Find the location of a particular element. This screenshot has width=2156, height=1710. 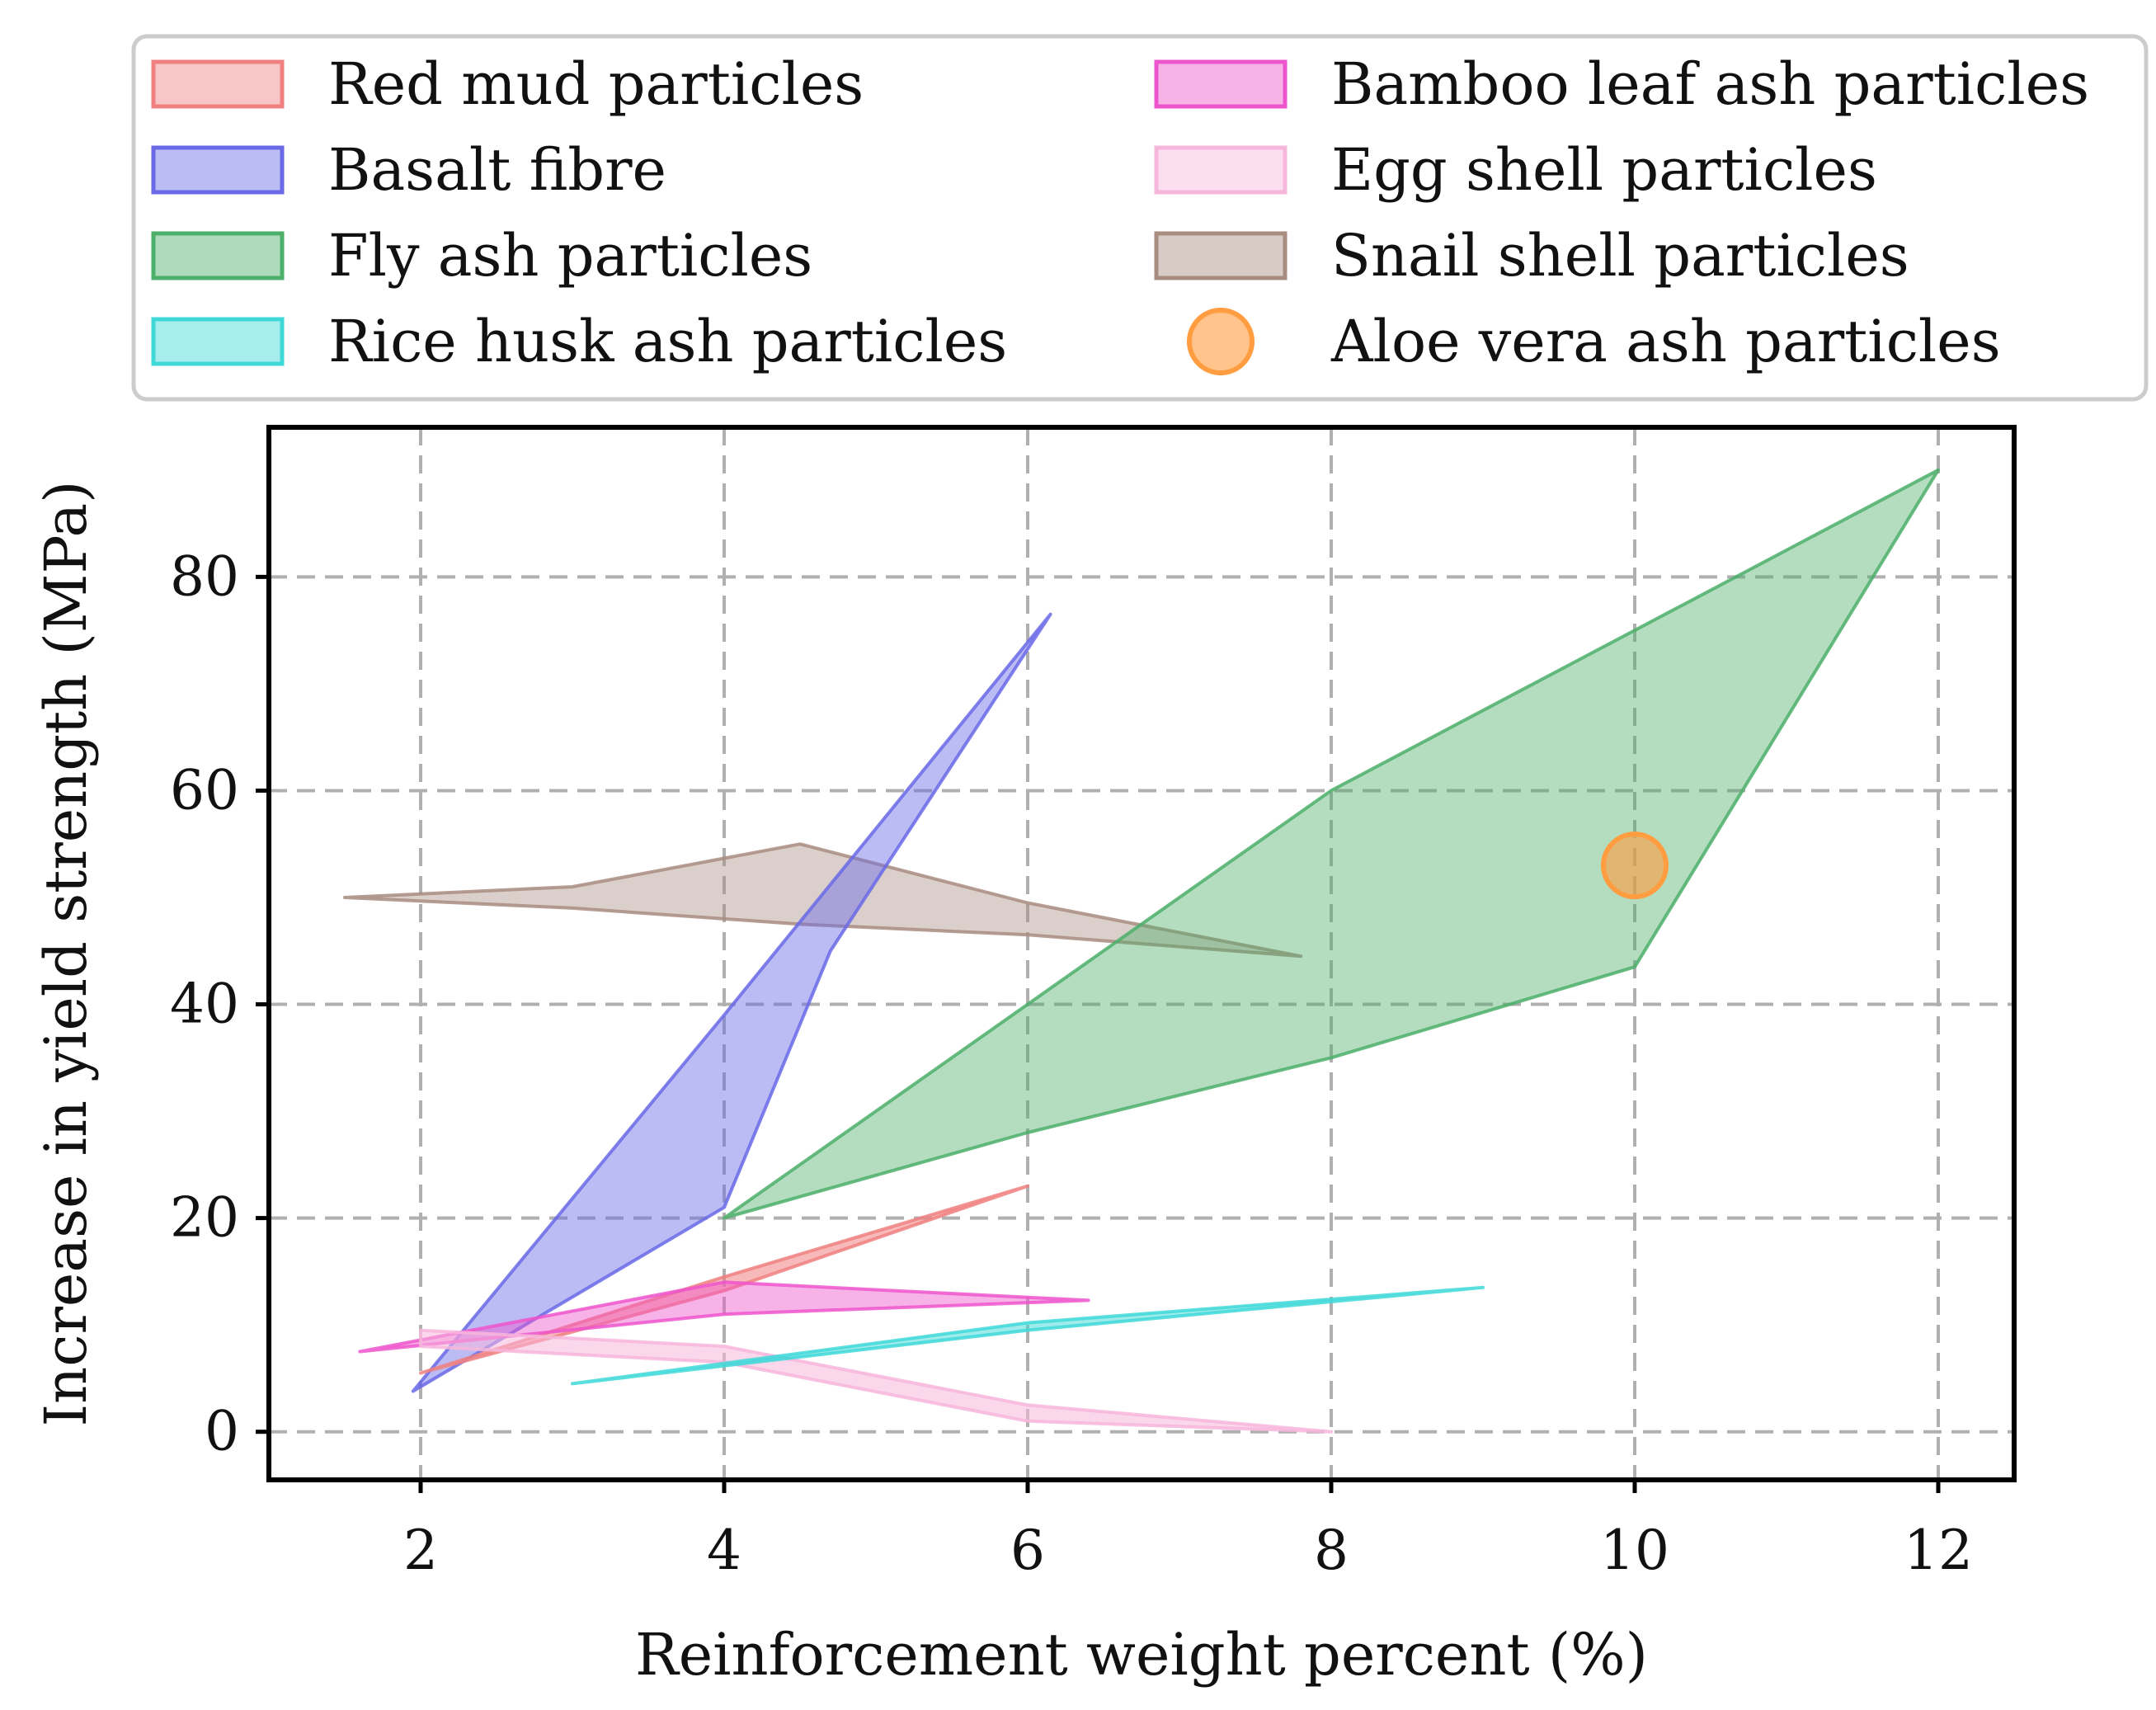

legend-label-aloe-vera-ash-particles: Aloe vera ash particles is located at coordinates (1665, 341).